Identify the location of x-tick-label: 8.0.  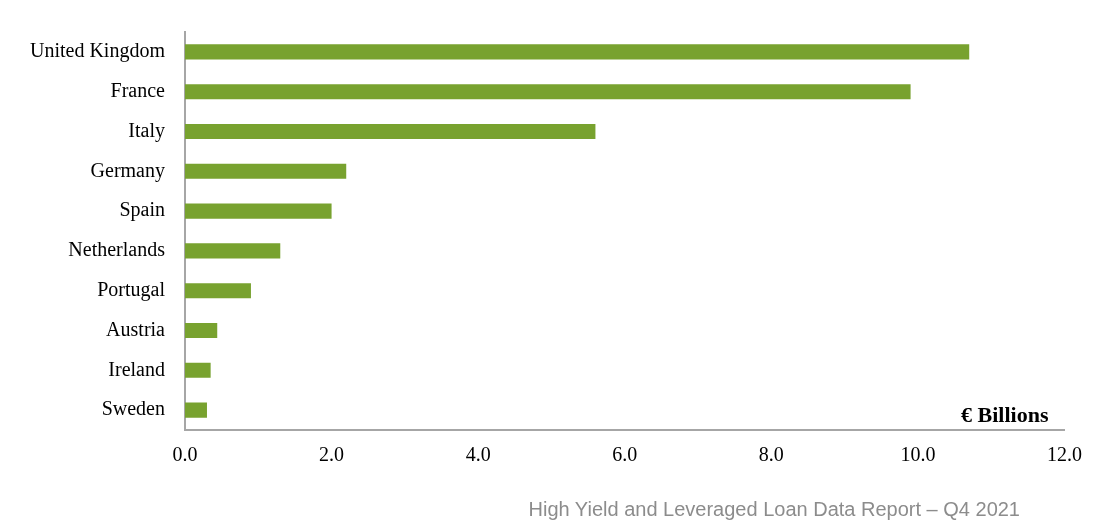
(771, 454).